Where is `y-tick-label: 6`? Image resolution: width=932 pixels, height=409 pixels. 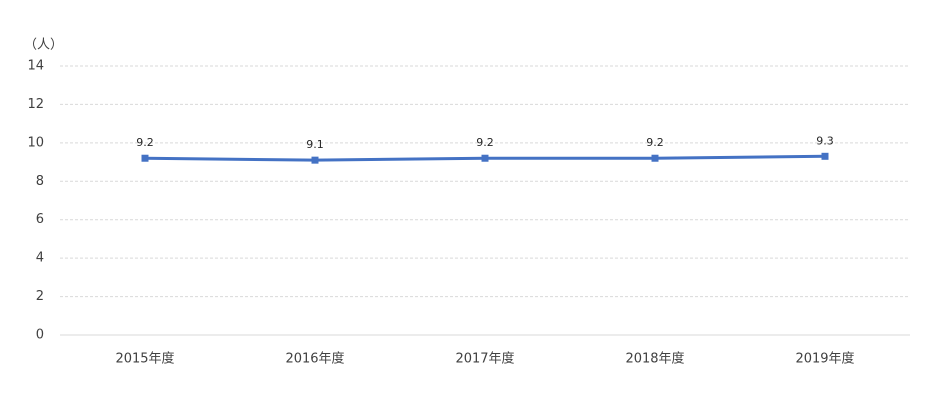 y-tick-label: 6 is located at coordinates (40, 219).